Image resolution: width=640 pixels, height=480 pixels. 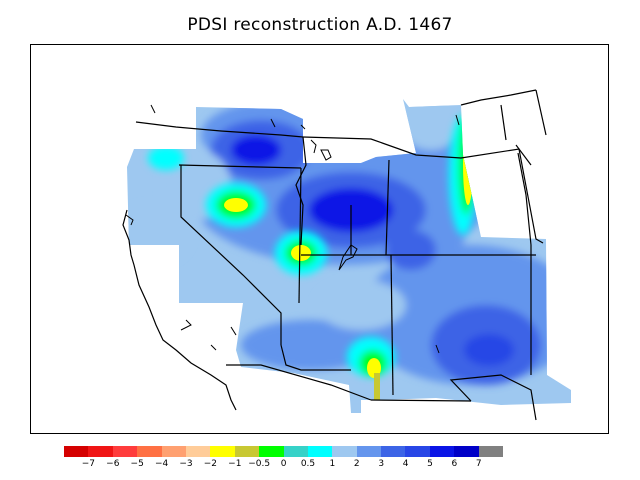 What do you see at coordinates (179, 310) in the screenshot?
I see `coastline` at bounding box center [179, 310].